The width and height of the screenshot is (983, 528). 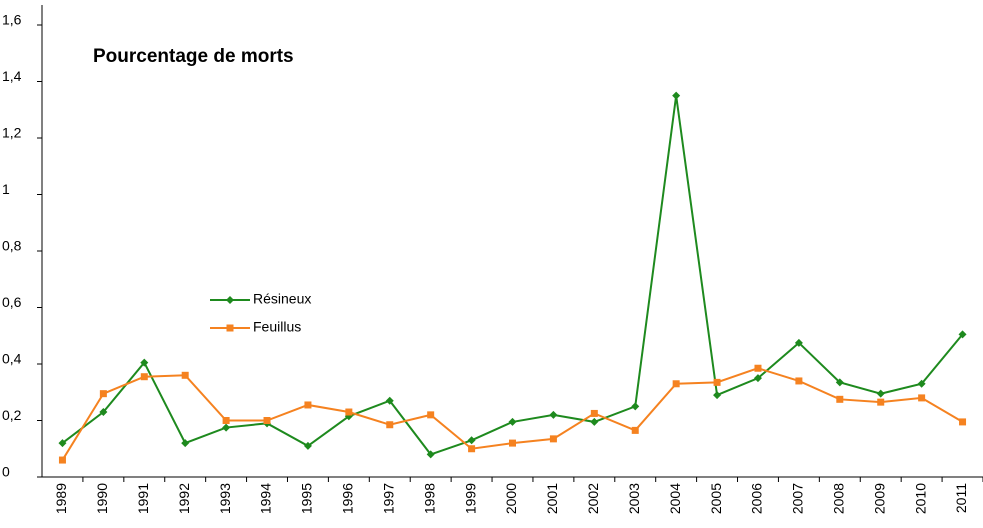 What do you see at coordinates (920, 498) in the screenshot?
I see `x-tick-label: 2010` at bounding box center [920, 498].